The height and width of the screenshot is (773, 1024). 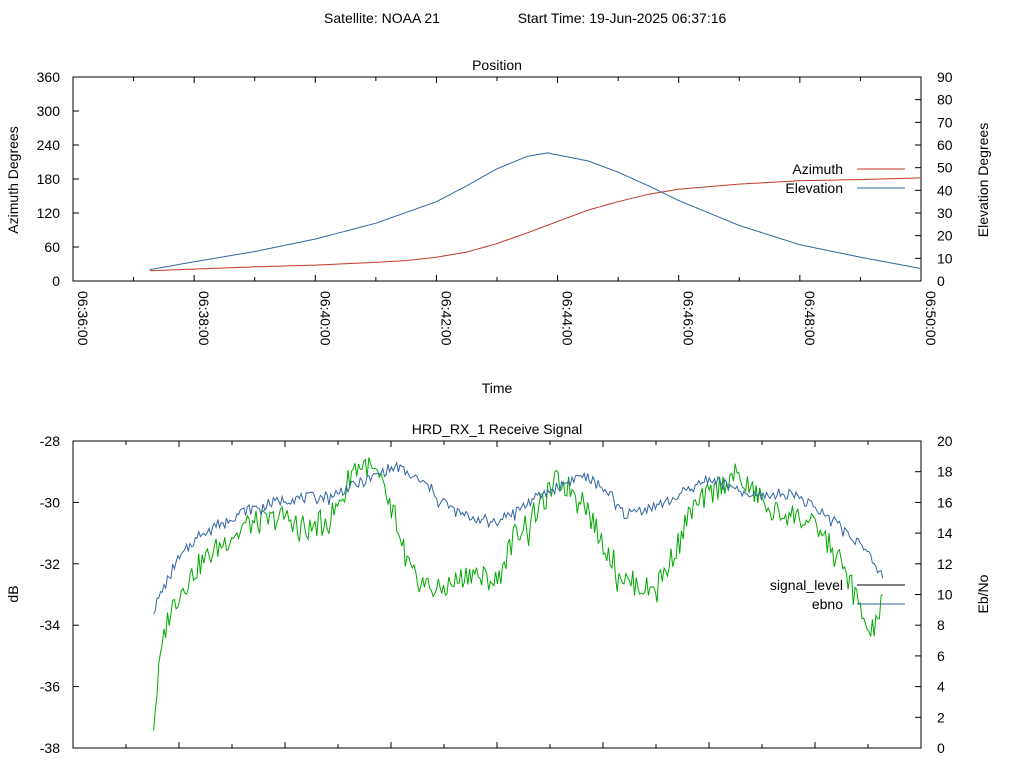 What do you see at coordinates (446, 318) in the screenshot?
I see `x-tick-label: 06:42:00` at bounding box center [446, 318].